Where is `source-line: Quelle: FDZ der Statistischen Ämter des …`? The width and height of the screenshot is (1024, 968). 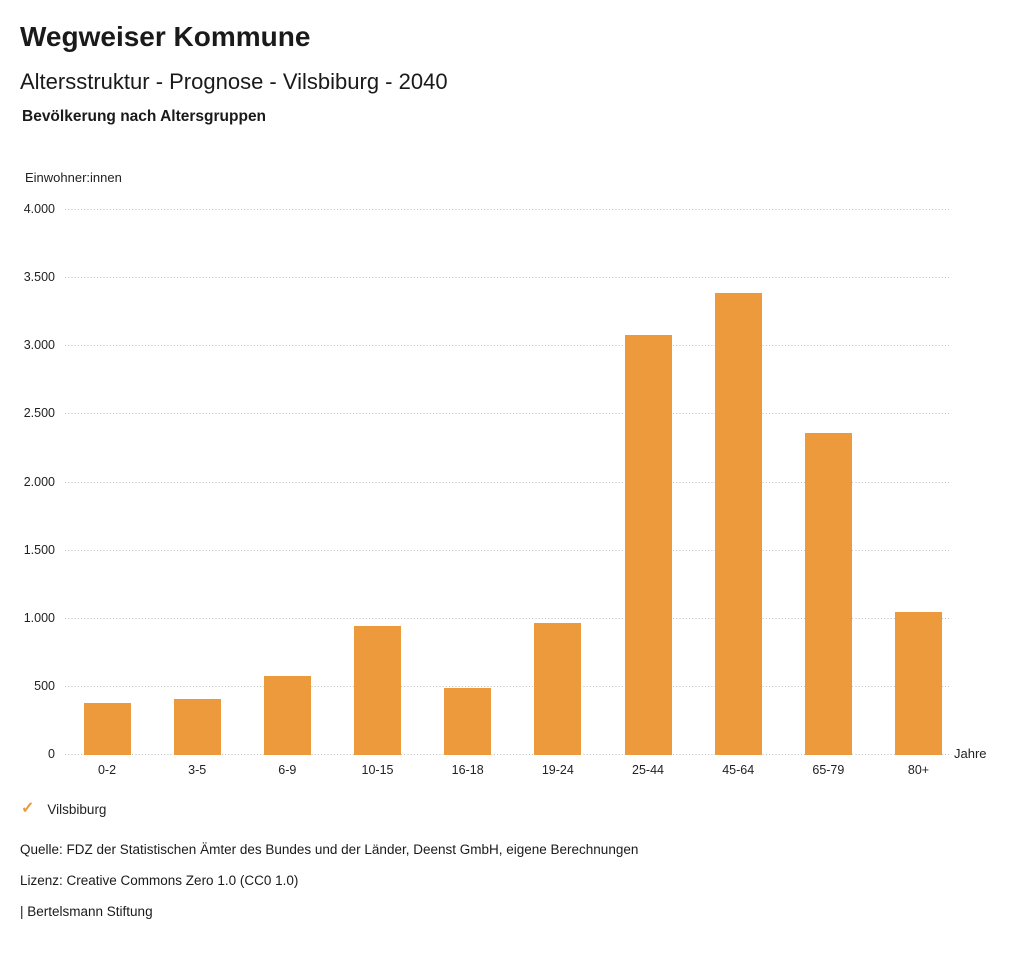
source-line: Quelle: FDZ der Statistischen Ämter des … is located at coordinates (329, 850).